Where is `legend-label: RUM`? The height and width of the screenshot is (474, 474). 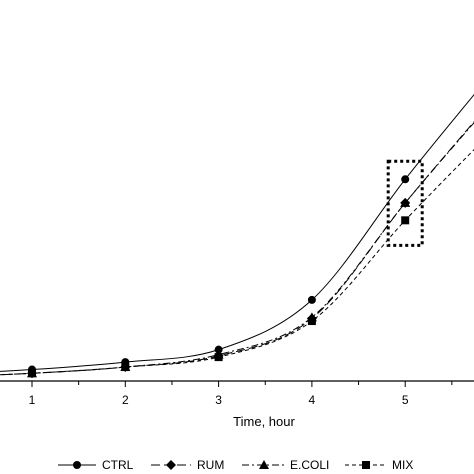 legend-label: RUM is located at coordinates (210, 465).